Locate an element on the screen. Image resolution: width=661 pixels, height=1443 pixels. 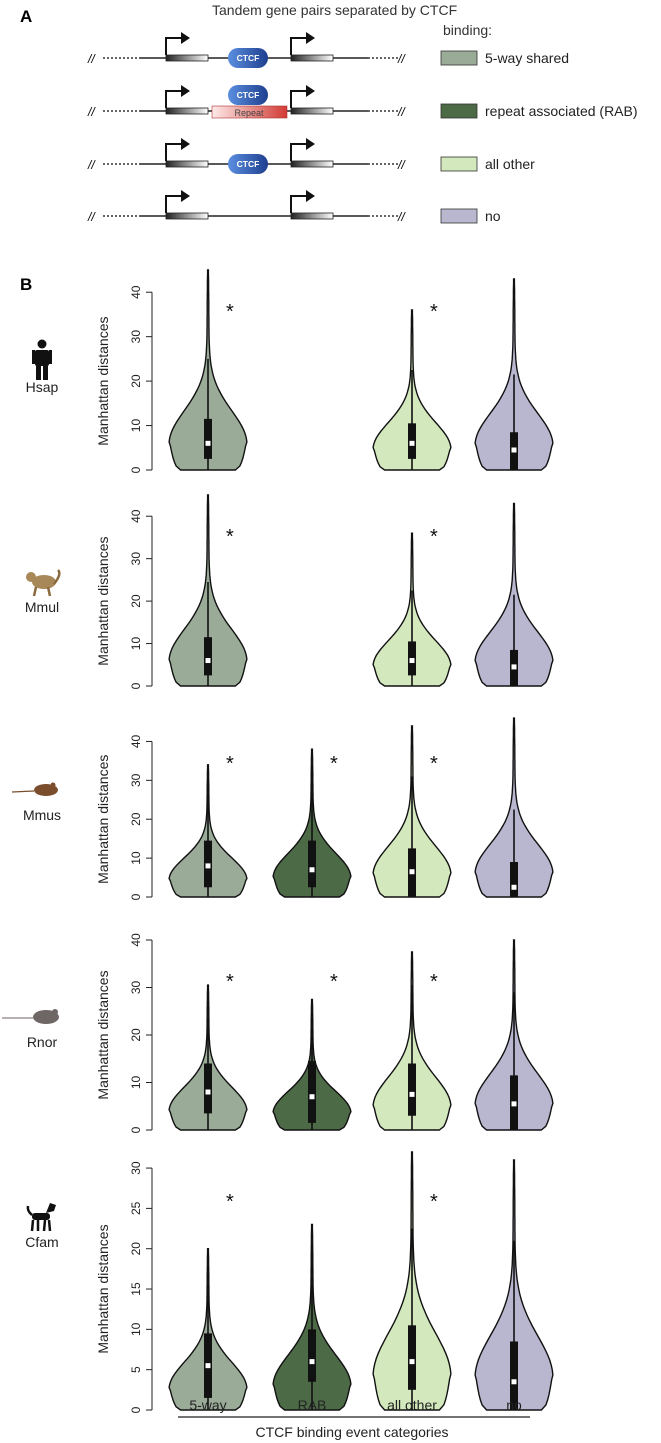
violin-rab: * is located at coordinates (312, 1051).